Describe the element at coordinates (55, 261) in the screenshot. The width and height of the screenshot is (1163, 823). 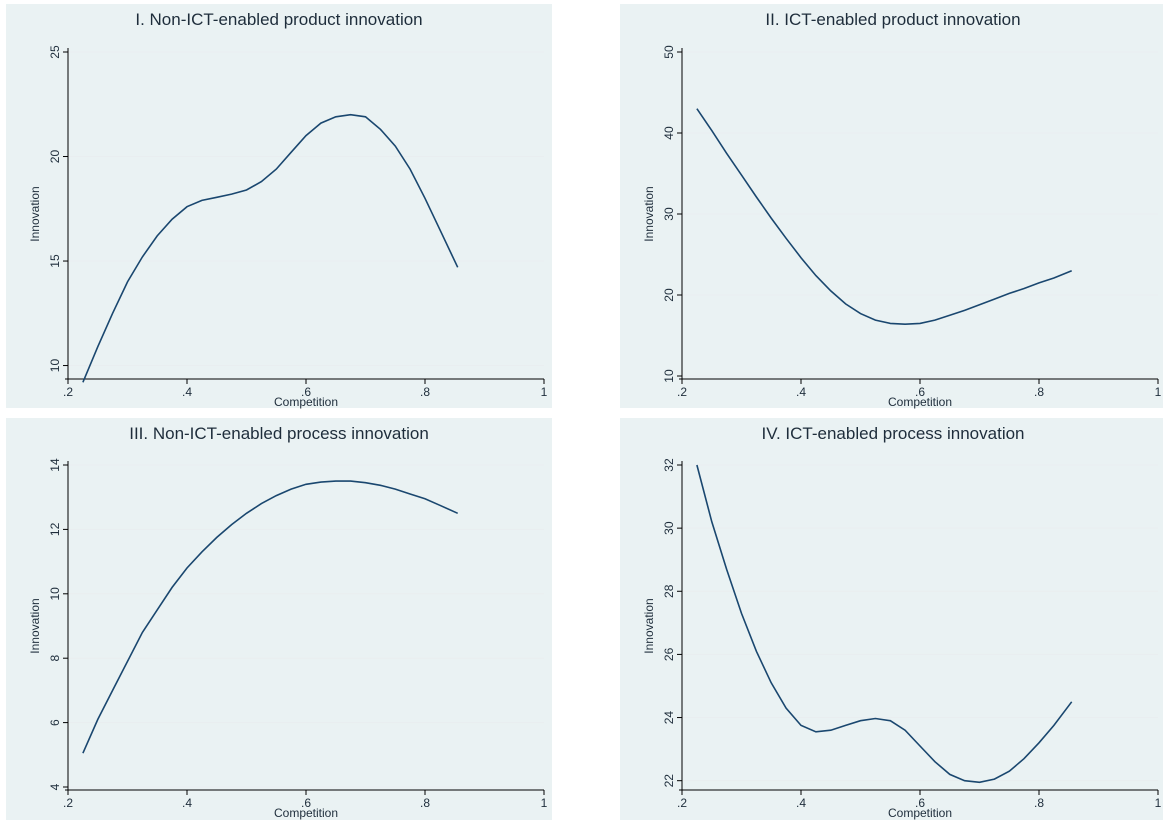
I see `y-tick-label: 15` at that location.